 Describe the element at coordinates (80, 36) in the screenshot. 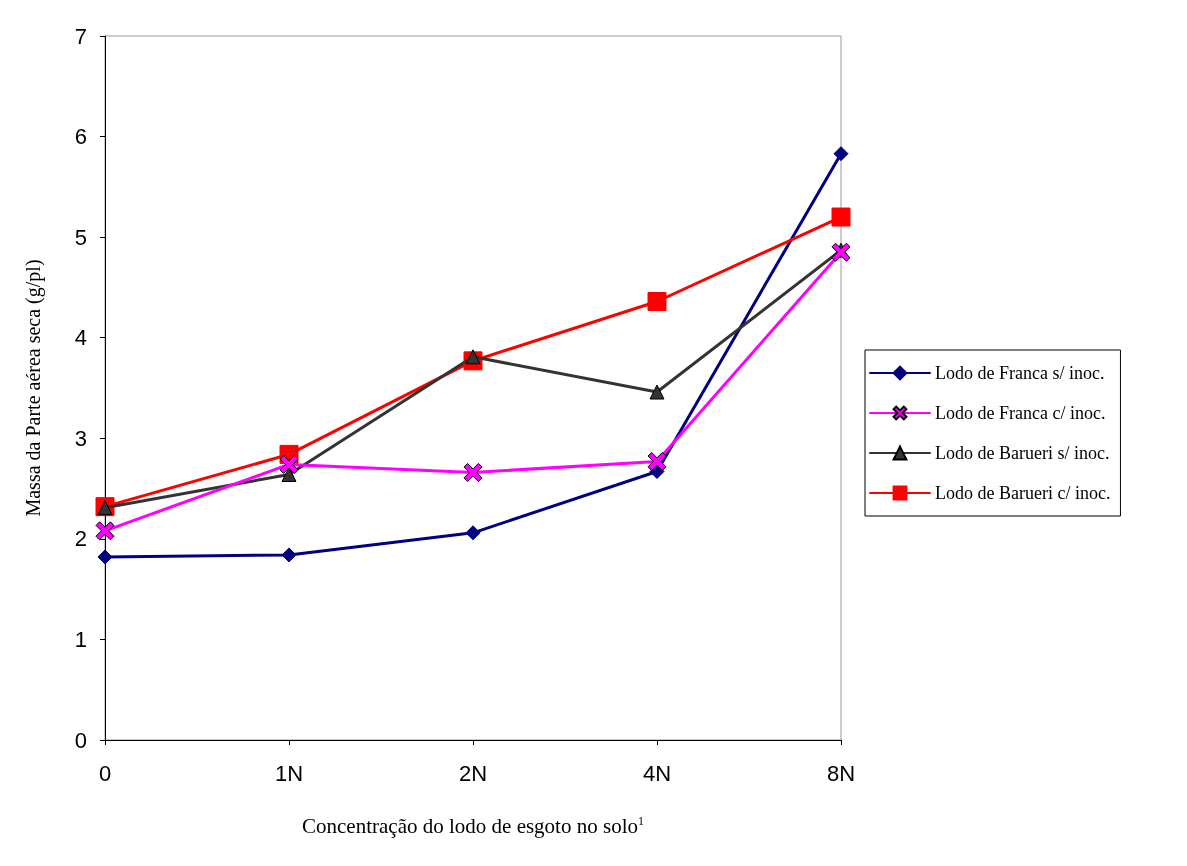

I see `y-tick-label: 7` at that location.